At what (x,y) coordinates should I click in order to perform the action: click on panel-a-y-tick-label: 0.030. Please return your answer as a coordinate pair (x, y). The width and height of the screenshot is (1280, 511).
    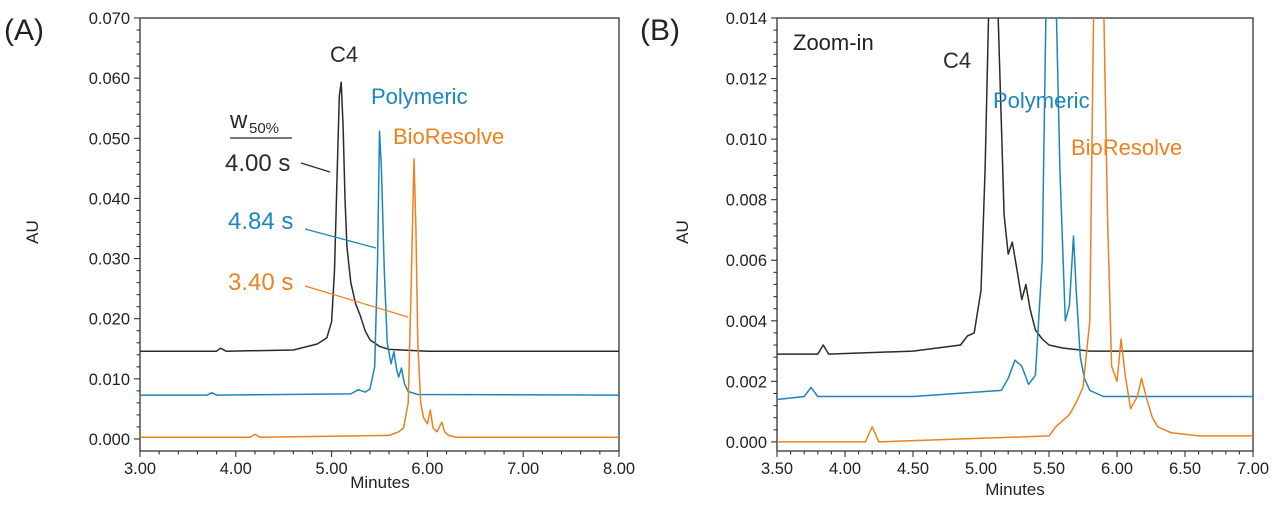
    Looking at the image, I should click on (109, 260).